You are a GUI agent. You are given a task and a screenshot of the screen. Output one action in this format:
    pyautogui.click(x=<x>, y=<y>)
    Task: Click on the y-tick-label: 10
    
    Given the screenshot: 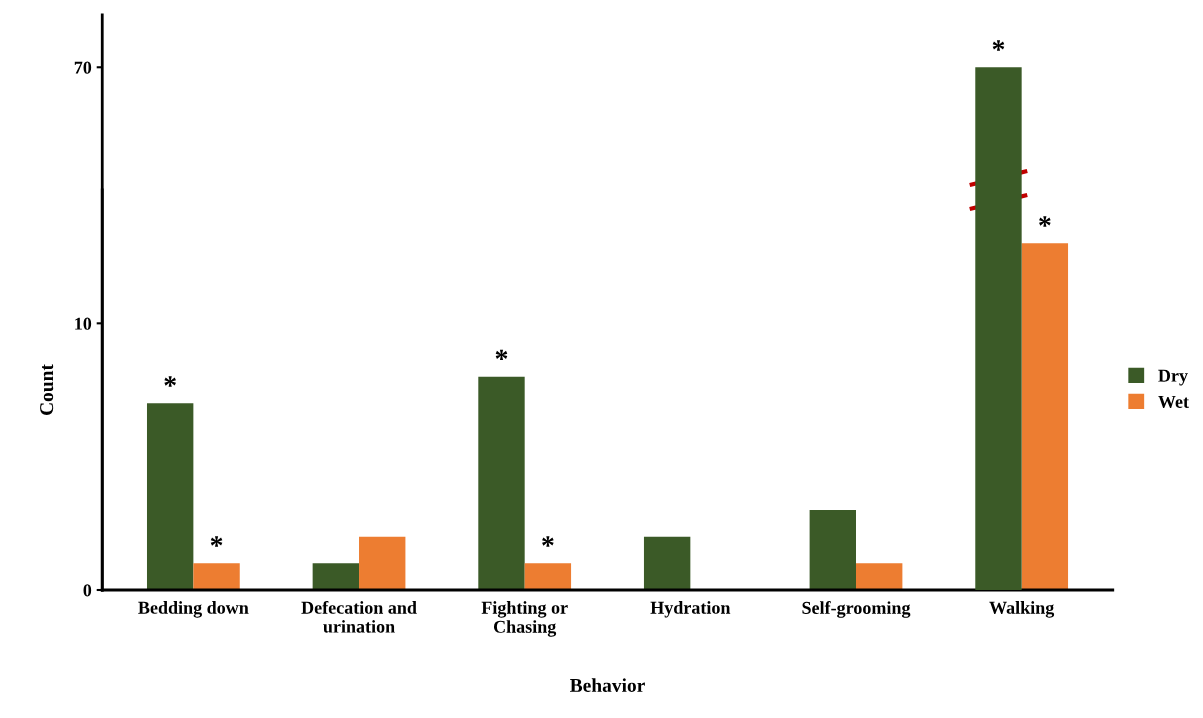 What is the action you would take?
    pyautogui.click(x=83, y=323)
    